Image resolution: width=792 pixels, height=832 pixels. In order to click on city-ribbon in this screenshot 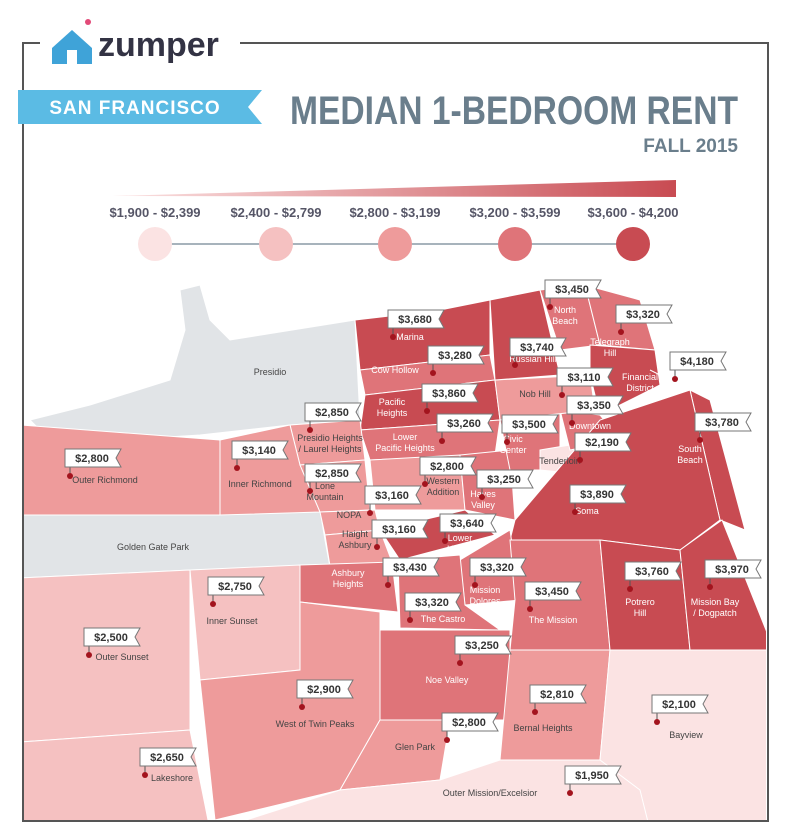, I will do `click(140, 107)`.